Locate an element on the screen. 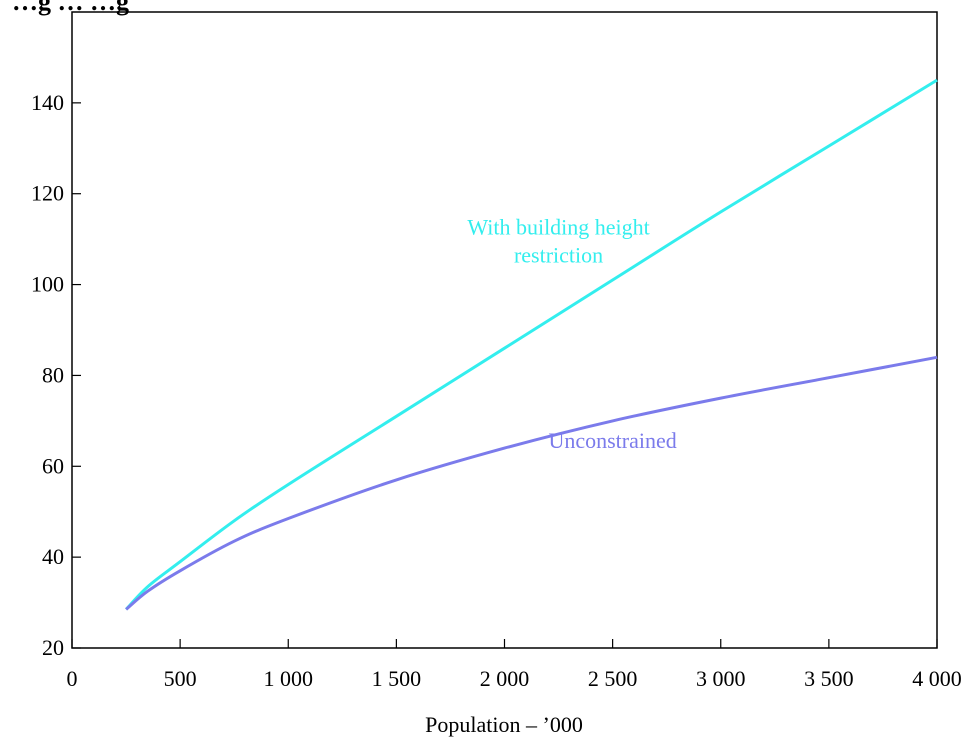 The image size is (972, 740). x-tick-label: 3 500 is located at coordinates (829, 678).